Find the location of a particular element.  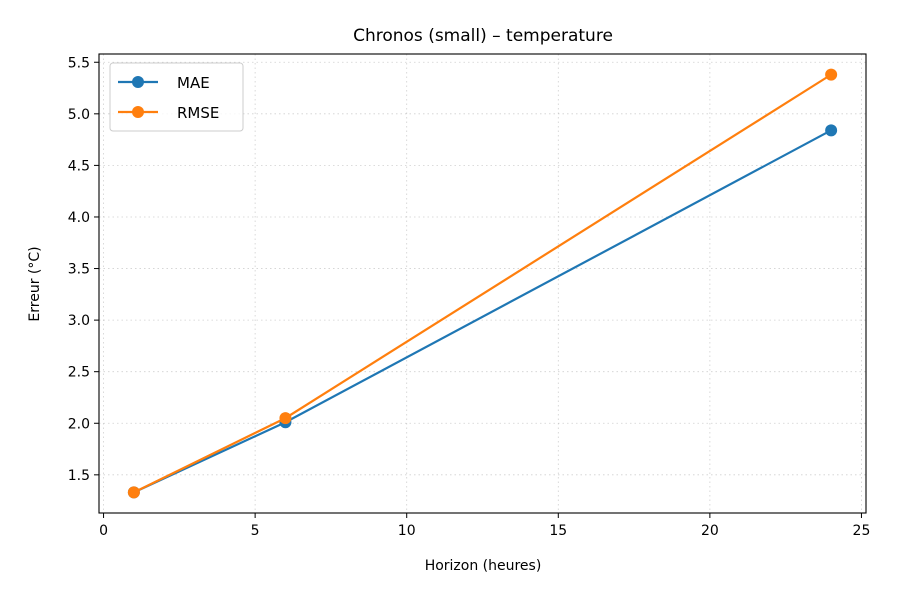

y-tick-label: 5.0 is located at coordinates (79, 115).